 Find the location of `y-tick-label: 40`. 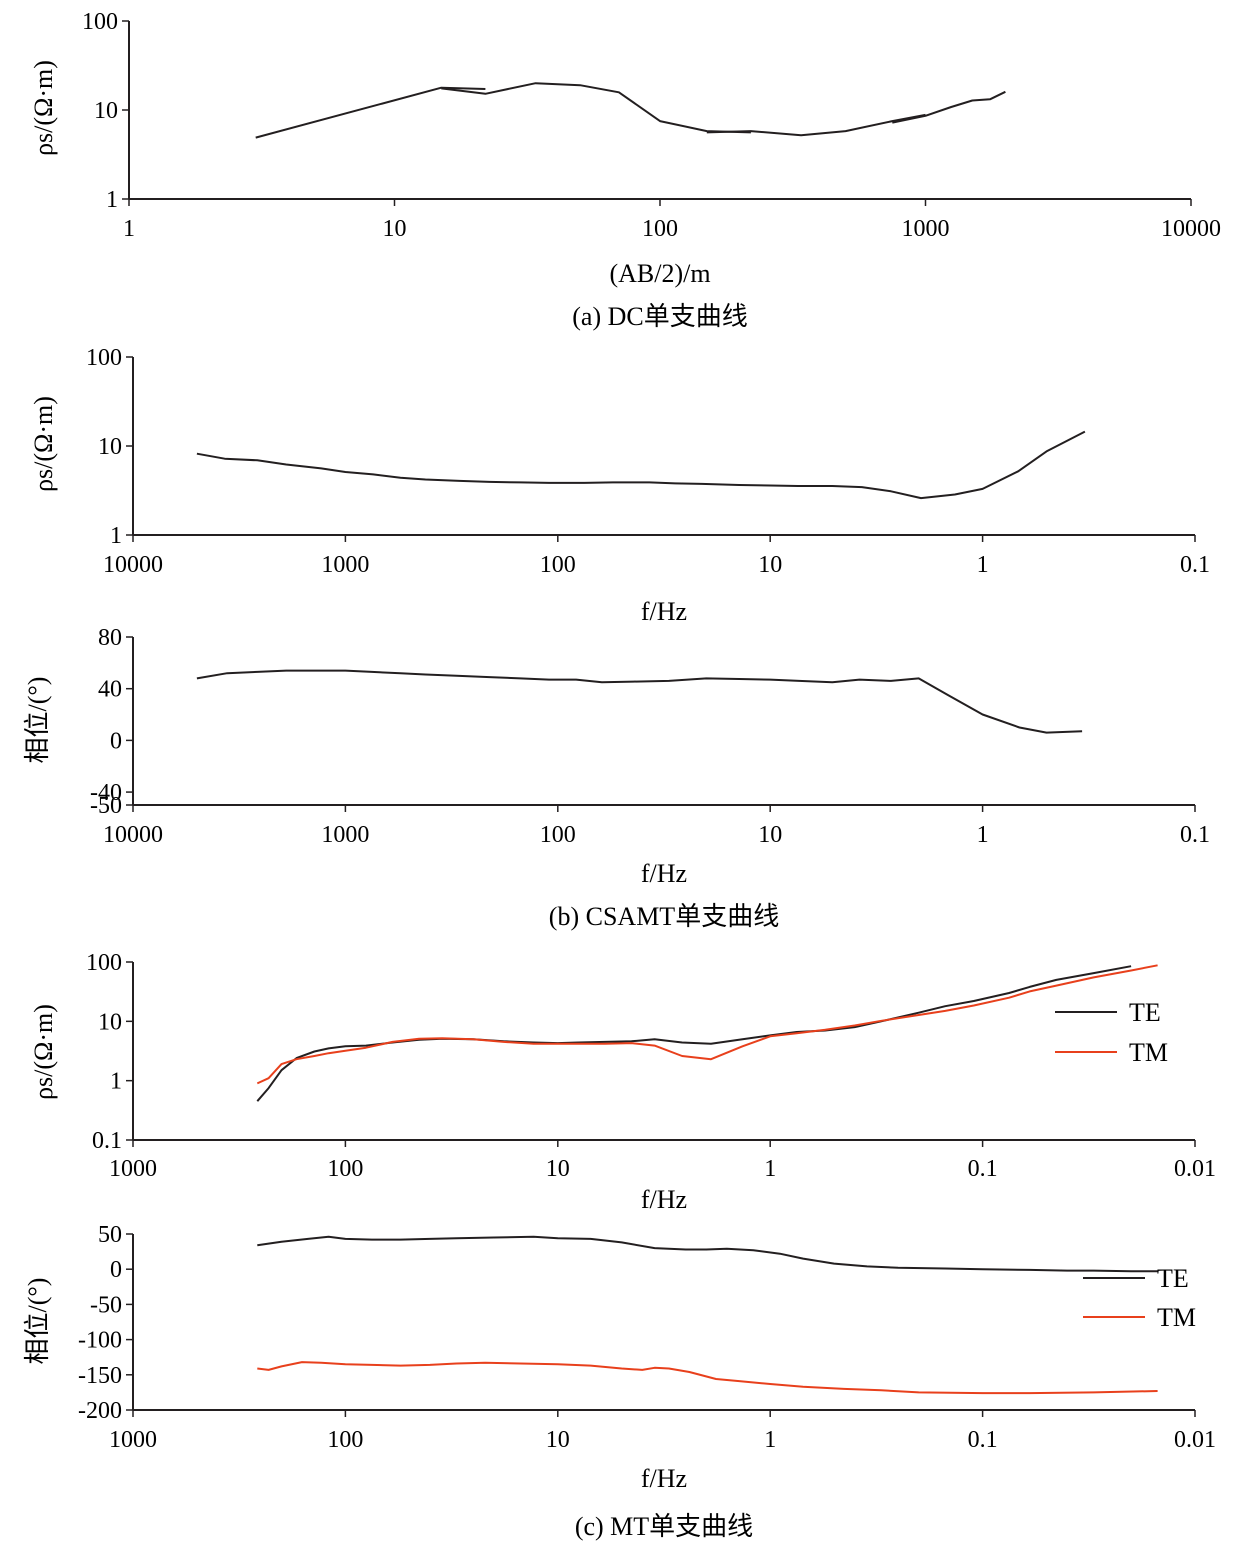

y-tick-label: 40 is located at coordinates (110, 690).